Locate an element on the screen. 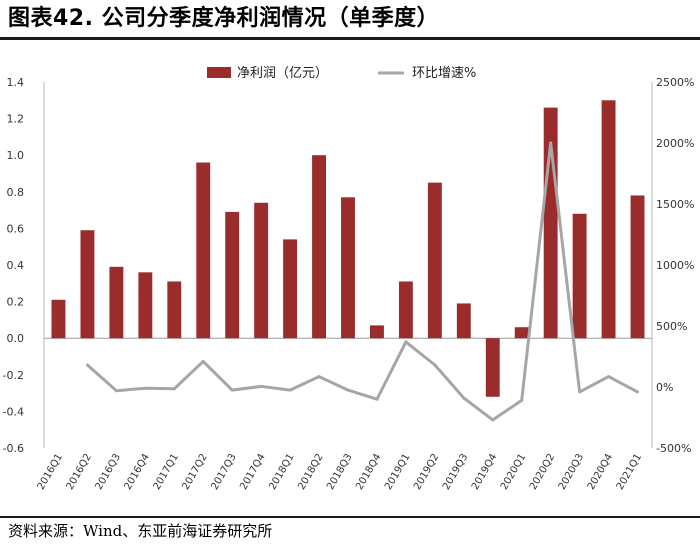 The width and height of the screenshot is (700, 545). category-label: 2016Q3 is located at coordinates (108, 472).